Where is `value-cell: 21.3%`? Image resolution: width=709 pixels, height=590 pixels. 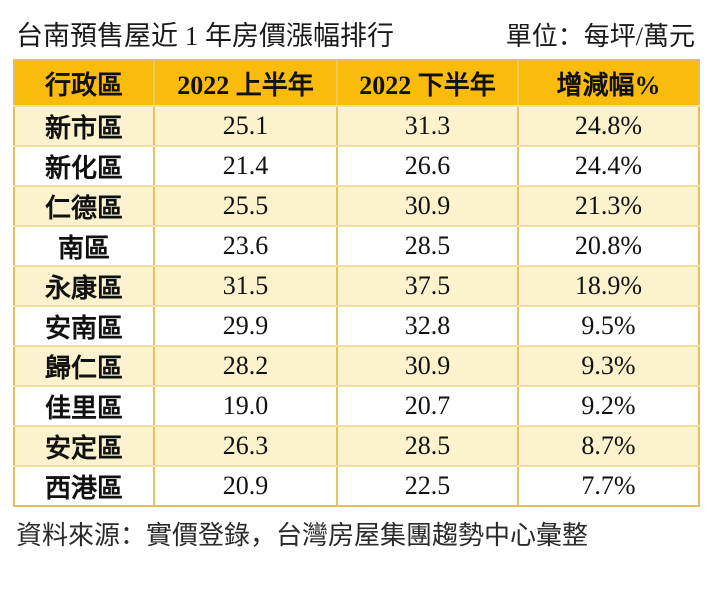
value-cell: 21.3% is located at coordinates (608, 206).